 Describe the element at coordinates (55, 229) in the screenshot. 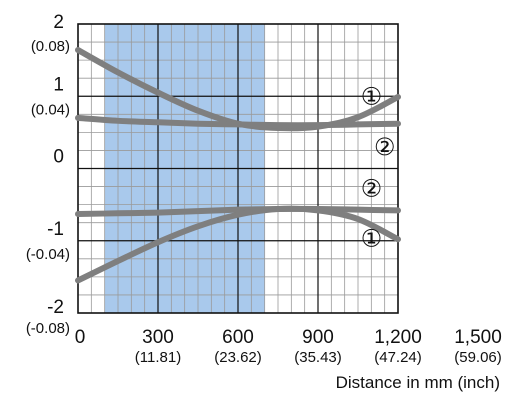

I see `y-tick-label: -1` at that location.